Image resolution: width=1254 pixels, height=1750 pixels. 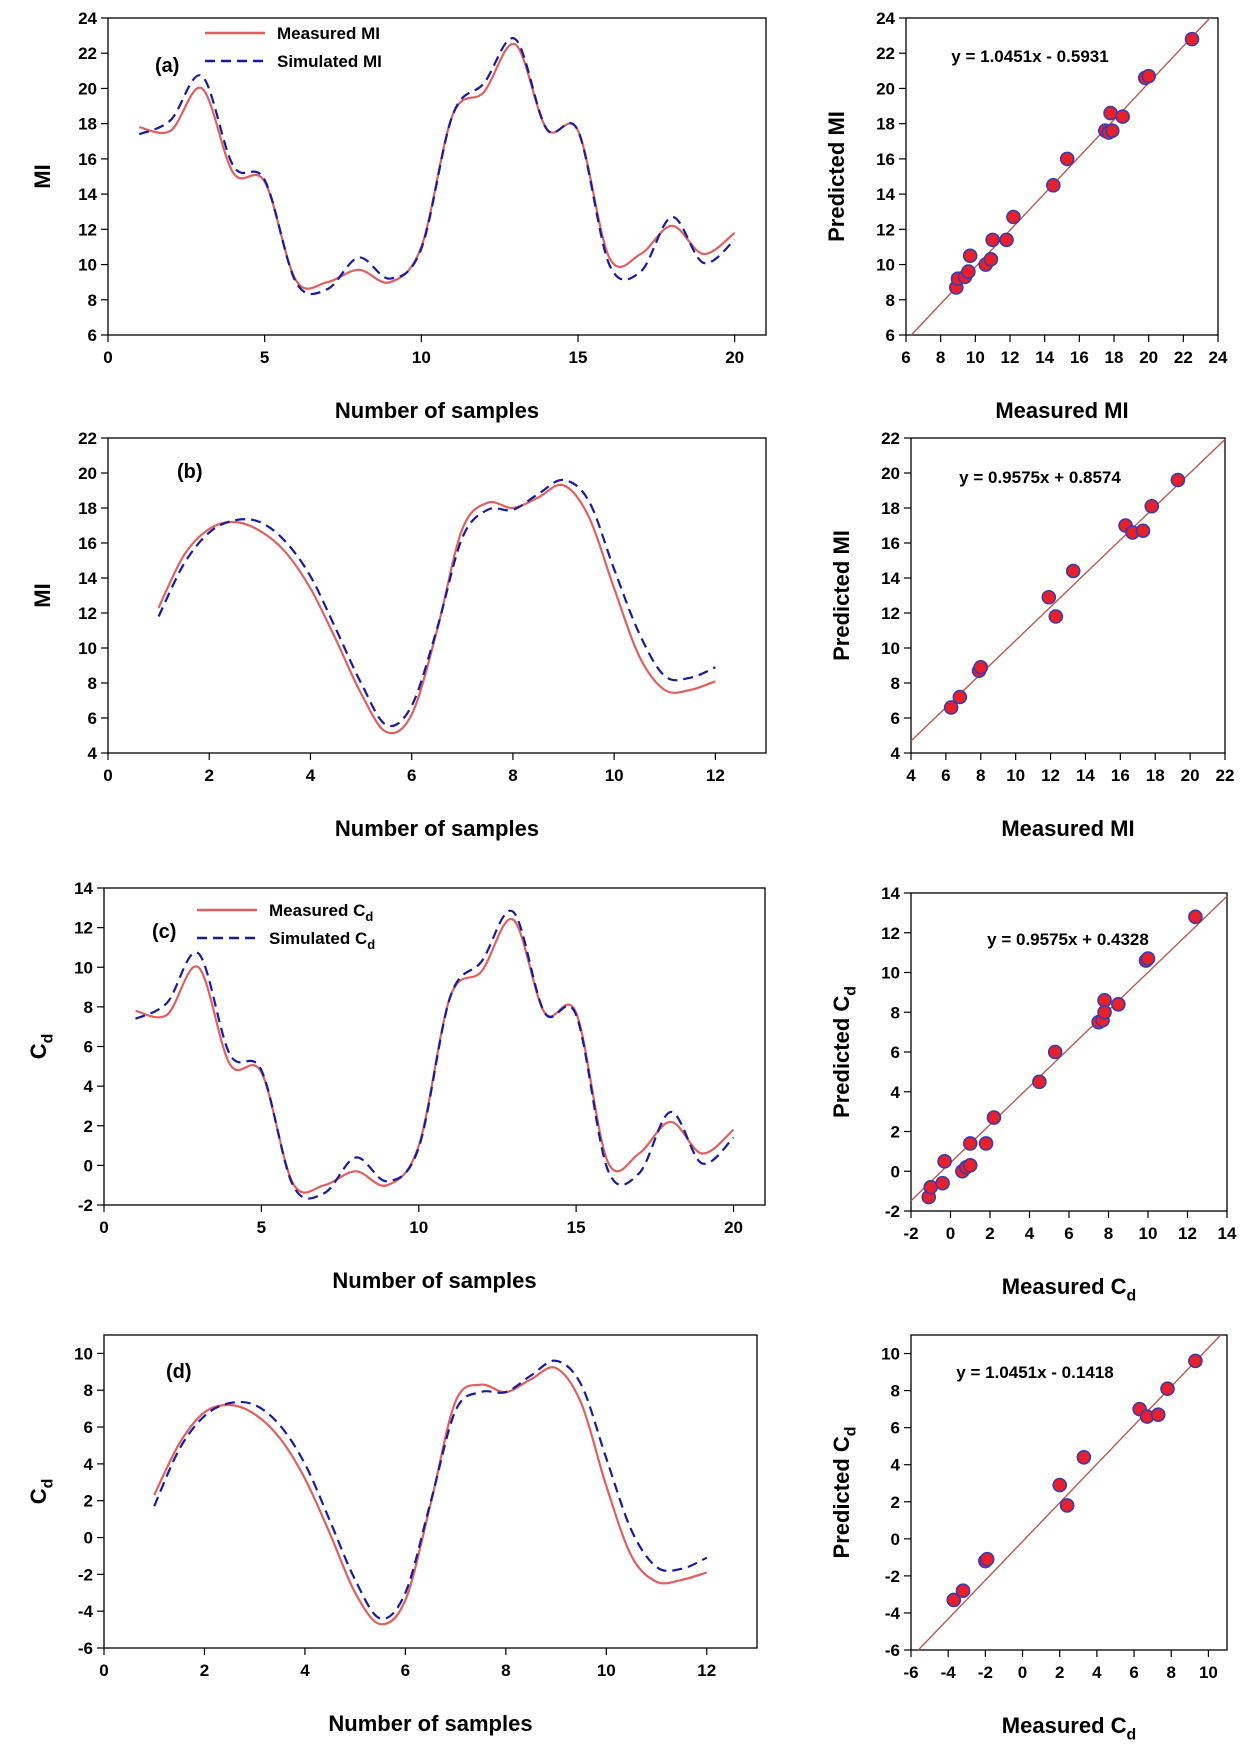 What do you see at coordinates (322, 940) in the screenshot?
I see `legend-entry: Simulated Cd` at bounding box center [322, 940].